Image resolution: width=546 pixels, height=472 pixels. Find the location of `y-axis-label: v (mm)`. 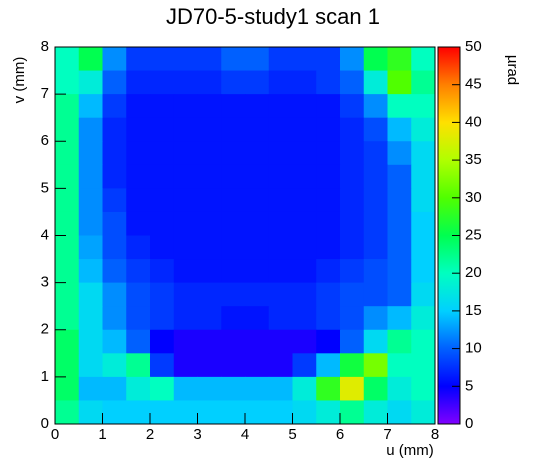

y-axis-label: v (mm) is located at coordinates (19, 80).